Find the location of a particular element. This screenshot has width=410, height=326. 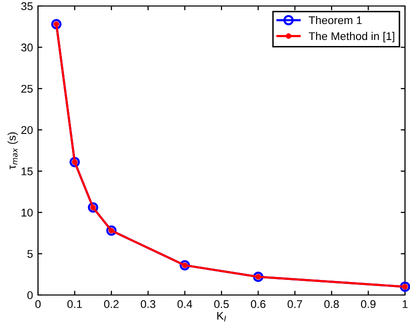

y-tick-label: 30 is located at coordinates (27, 48).